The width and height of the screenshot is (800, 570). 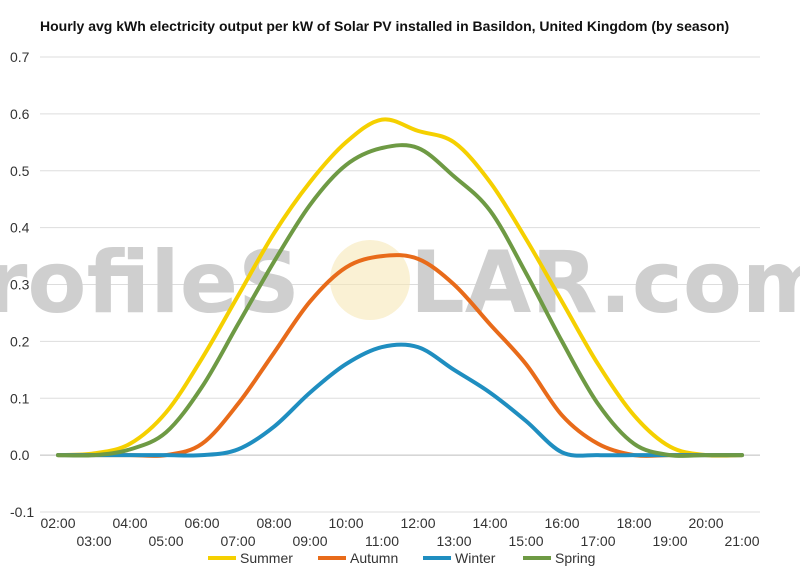 What do you see at coordinates (382, 541) in the screenshot?
I see `x-tick-label: 11:00` at bounding box center [382, 541].